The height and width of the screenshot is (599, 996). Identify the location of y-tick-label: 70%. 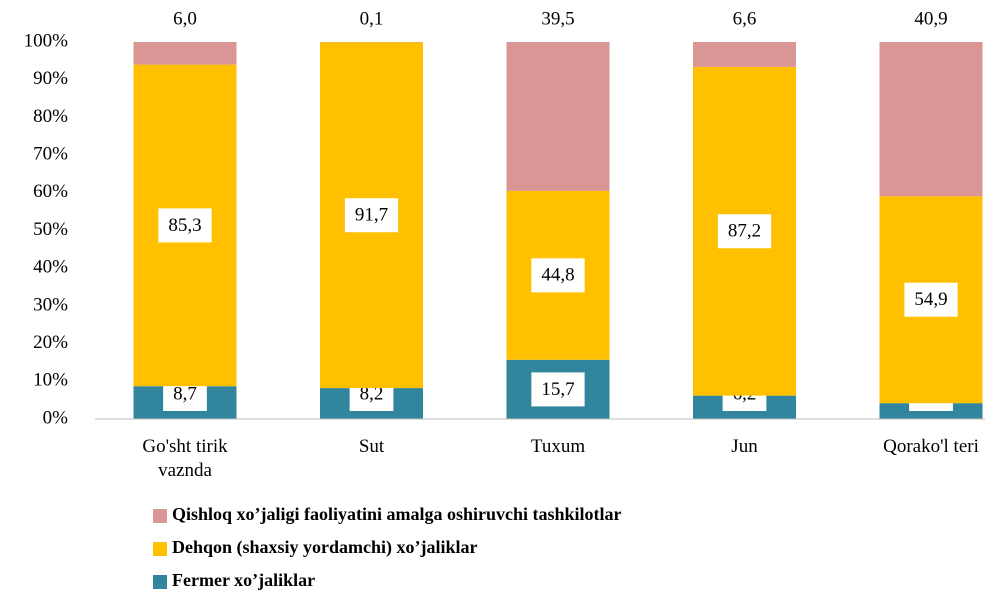
(50, 153).